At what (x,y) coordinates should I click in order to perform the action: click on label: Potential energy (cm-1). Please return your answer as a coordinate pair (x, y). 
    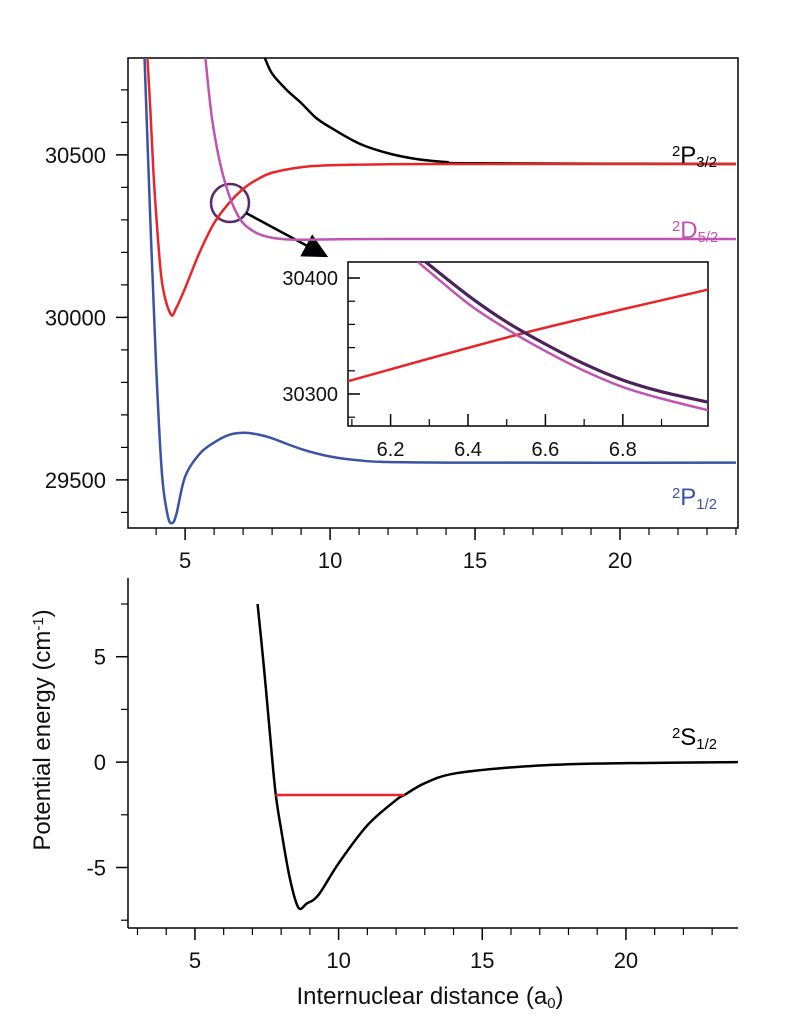
    Looking at the image, I should click on (42, 729).